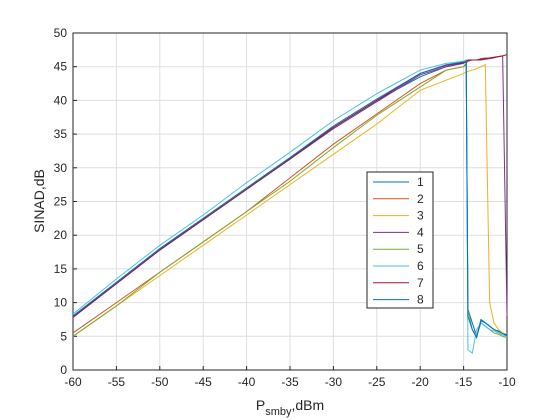 The height and width of the screenshot is (420, 560). What do you see at coordinates (61, 100) in the screenshot?
I see `y-tick-label: 40` at bounding box center [61, 100].